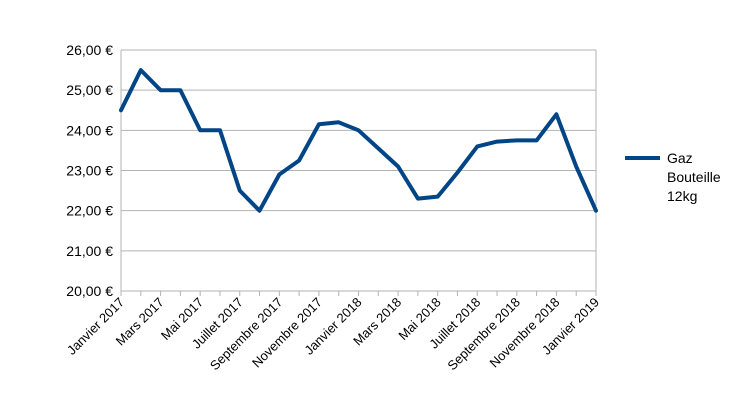 The width and height of the screenshot is (750, 420). Describe the element at coordinates (680, 158) in the screenshot. I see `legend-label-line-1: Gaz` at that location.